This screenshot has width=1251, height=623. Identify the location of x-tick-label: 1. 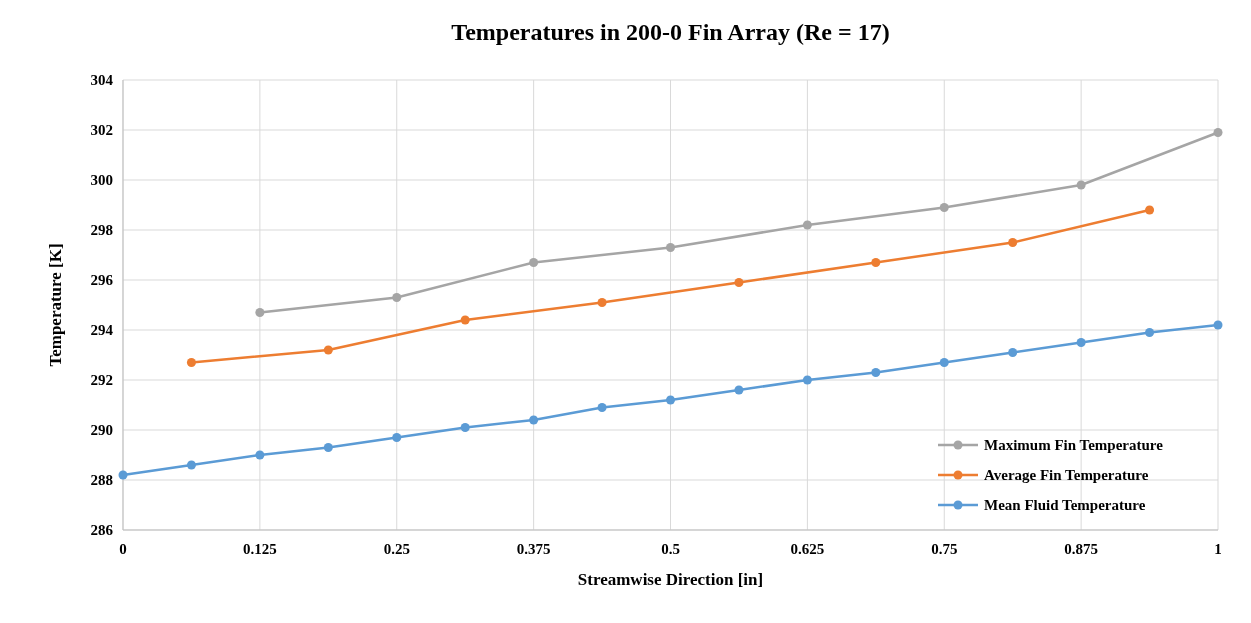
(1218, 549).